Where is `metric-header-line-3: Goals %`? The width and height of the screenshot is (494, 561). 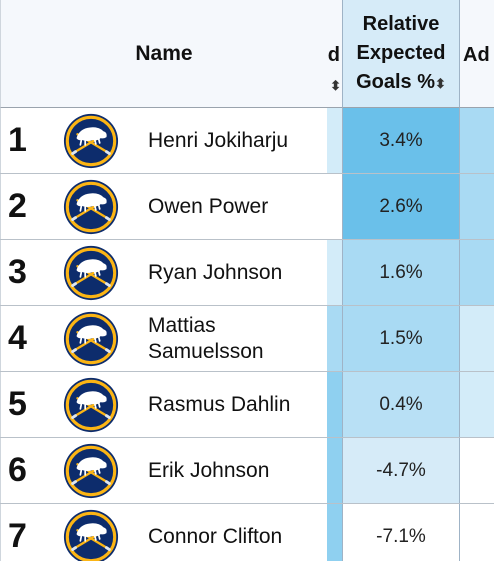 metric-header-line-3: Goals % is located at coordinates (395, 82).